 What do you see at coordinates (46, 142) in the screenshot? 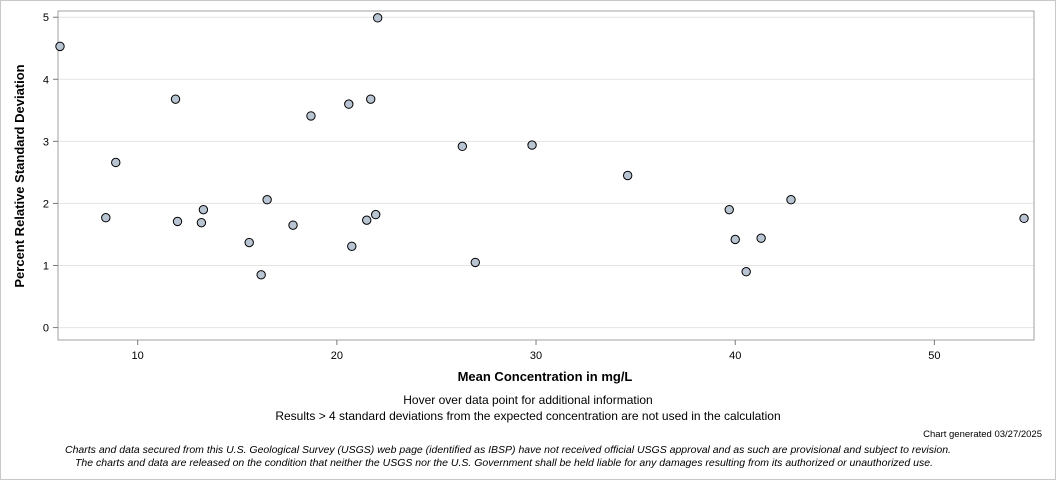
I see `y-tick-label: 3` at bounding box center [46, 142].